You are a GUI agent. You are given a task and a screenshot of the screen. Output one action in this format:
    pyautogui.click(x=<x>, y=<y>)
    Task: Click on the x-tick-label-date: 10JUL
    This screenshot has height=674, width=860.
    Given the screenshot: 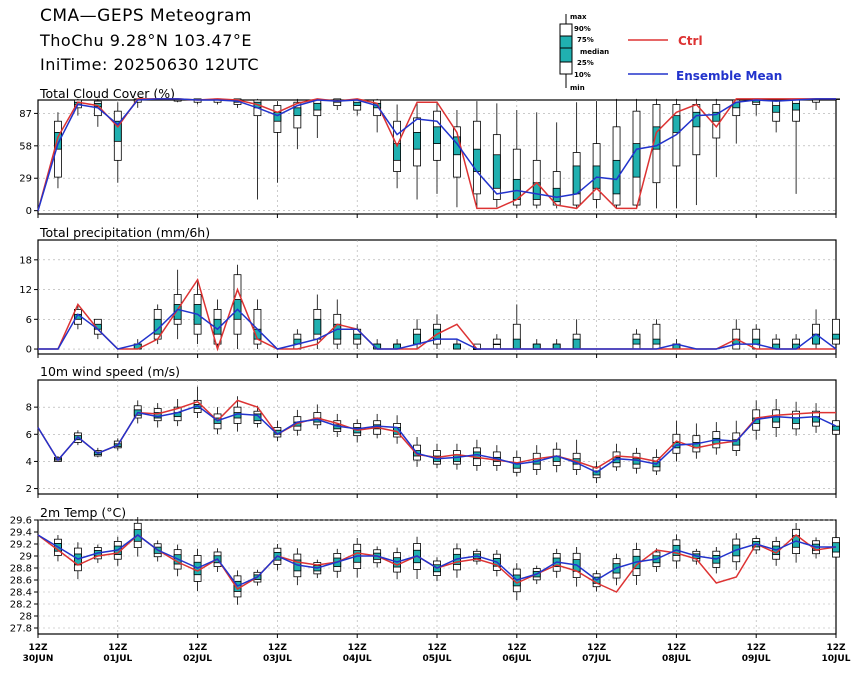 What is the action you would take?
    pyautogui.click(x=836, y=659)
    